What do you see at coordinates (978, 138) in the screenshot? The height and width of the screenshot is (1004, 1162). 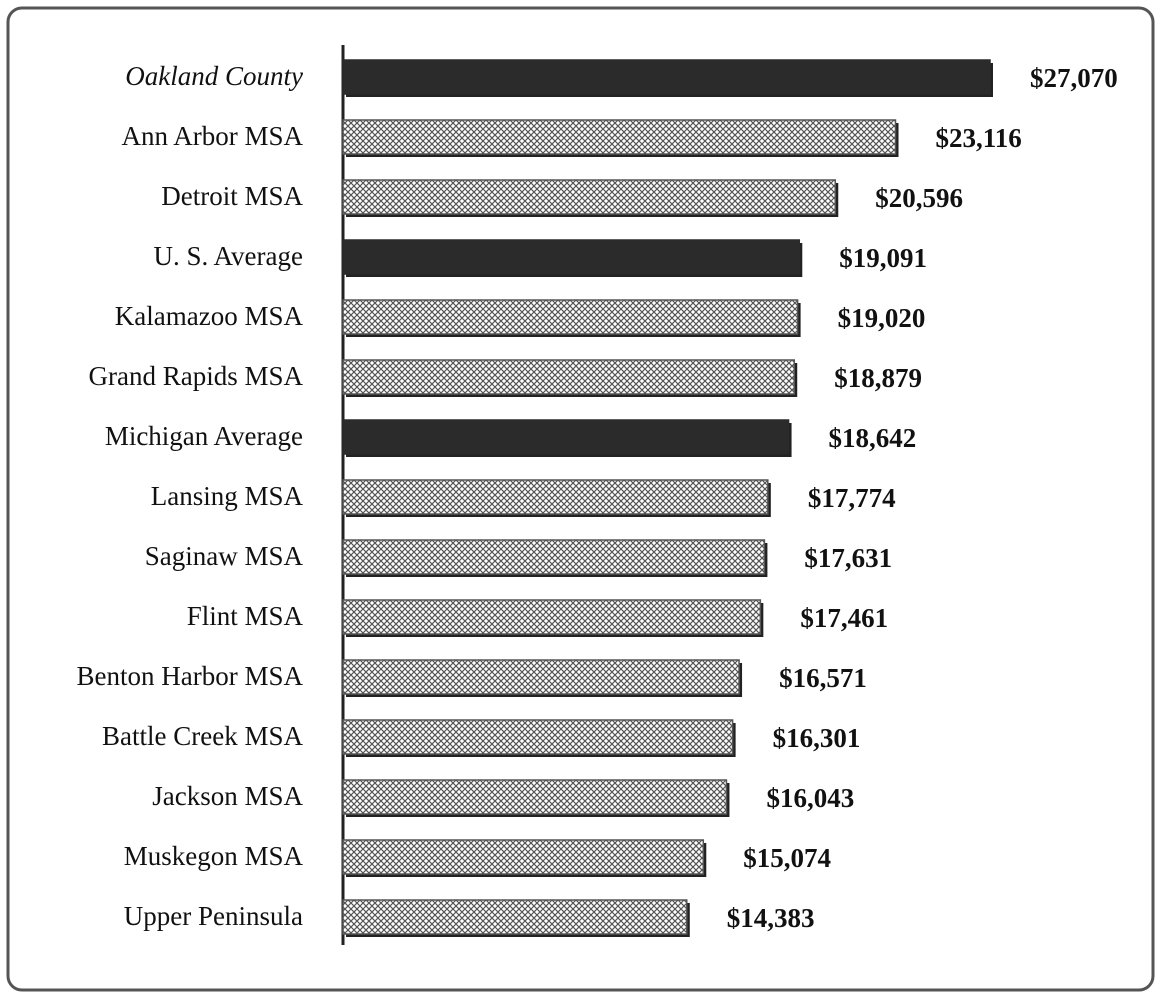 I see `value-label: $23,116` at bounding box center [978, 138].